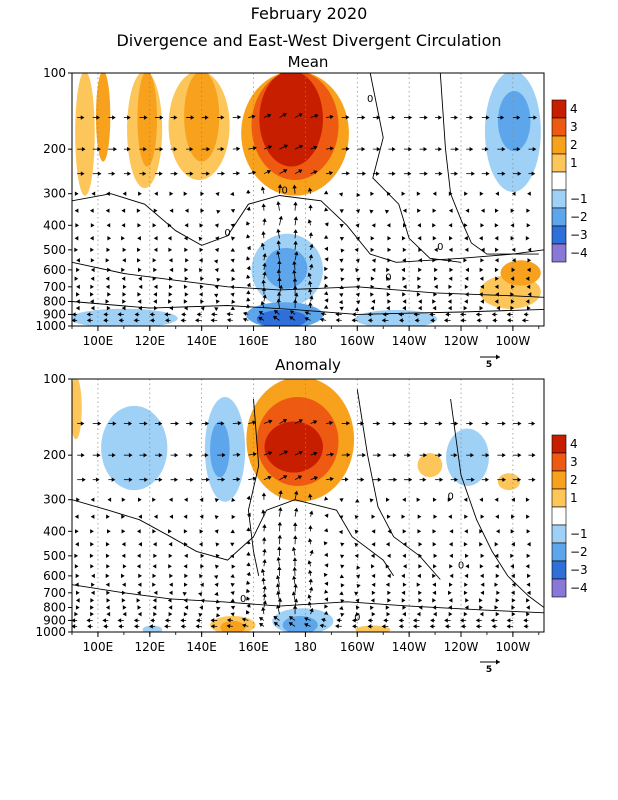 This screenshot has height=800, width=618. Describe the element at coordinates (574, 480) in the screenshot. I see `colorbar-label: 2` at that location.